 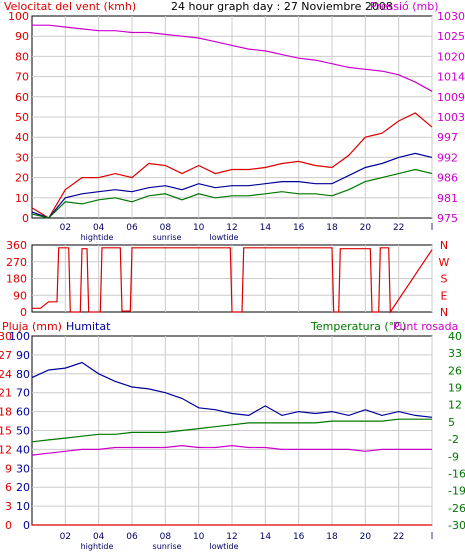 What do you see at coordinates (455, 353) in the screenshot?
I see `temperature-tick-label: 33` at bounding box center [455, 353].